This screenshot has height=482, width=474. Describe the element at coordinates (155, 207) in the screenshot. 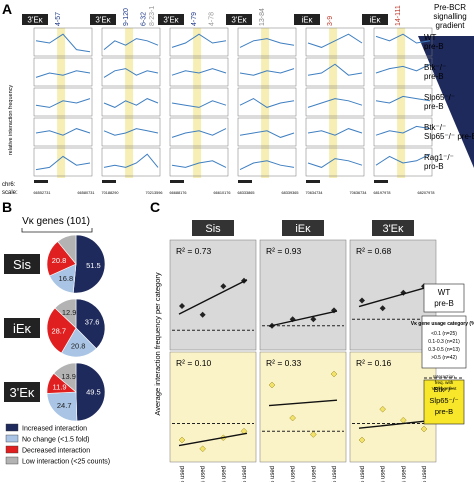

I see `panel-c-letter: C` at that location.